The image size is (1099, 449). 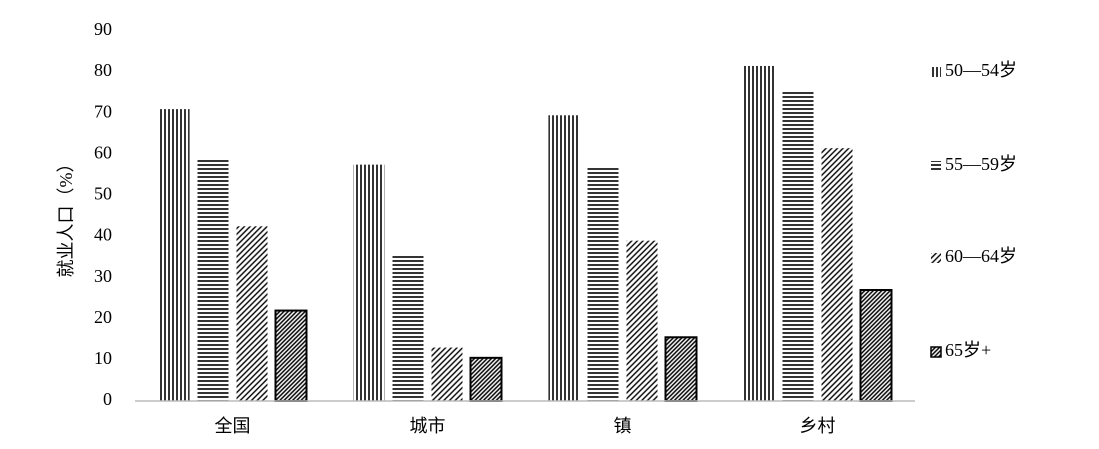 What do you see at coordinates (968, 350) in the screenshot?
I see `legend-label: 65岁+` at bounding box center [968, 350].